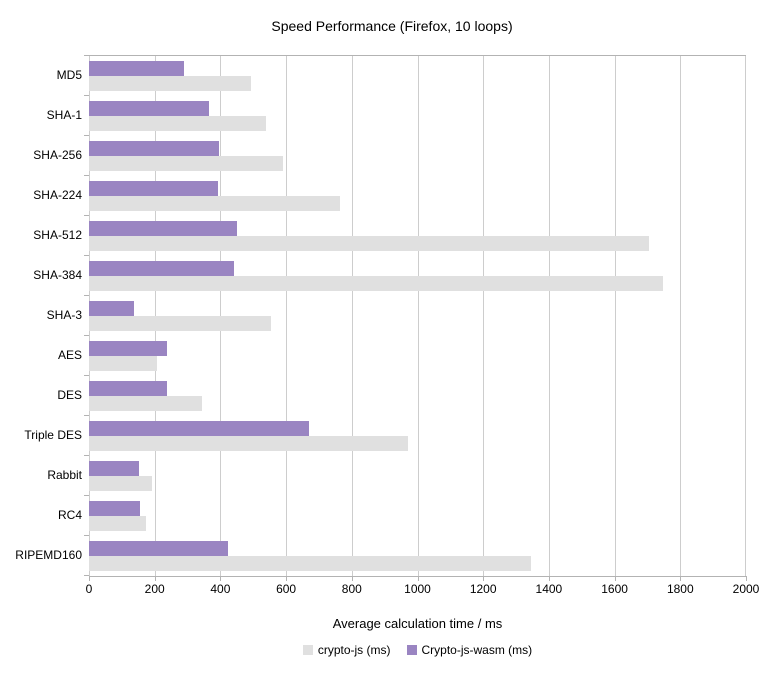  What do you see at coordinates (286, 589) in the screenshot?
I see `x-tick-label: 600` at bounding box center [286, 589].